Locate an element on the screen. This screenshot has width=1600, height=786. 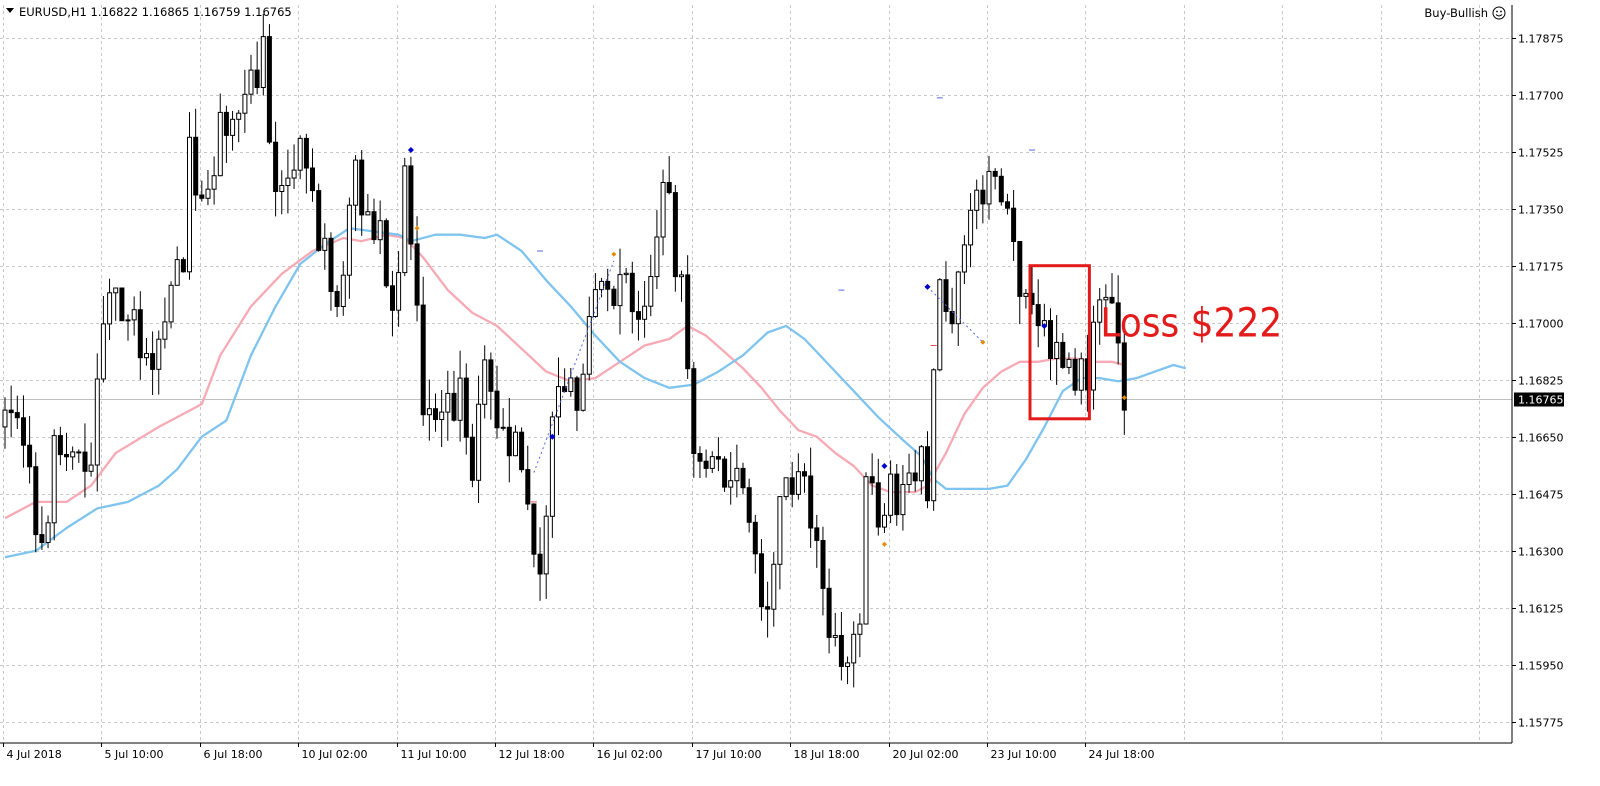
price-tick-label: 1.16475 is located at coordinates (1541, 495).